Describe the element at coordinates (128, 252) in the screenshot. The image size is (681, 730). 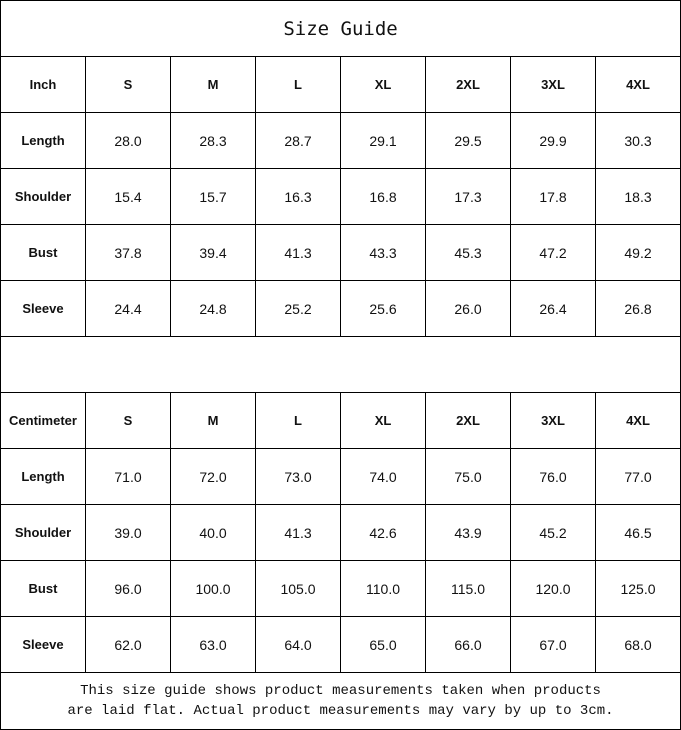
I see `measurement-value: 37.8` at that location.